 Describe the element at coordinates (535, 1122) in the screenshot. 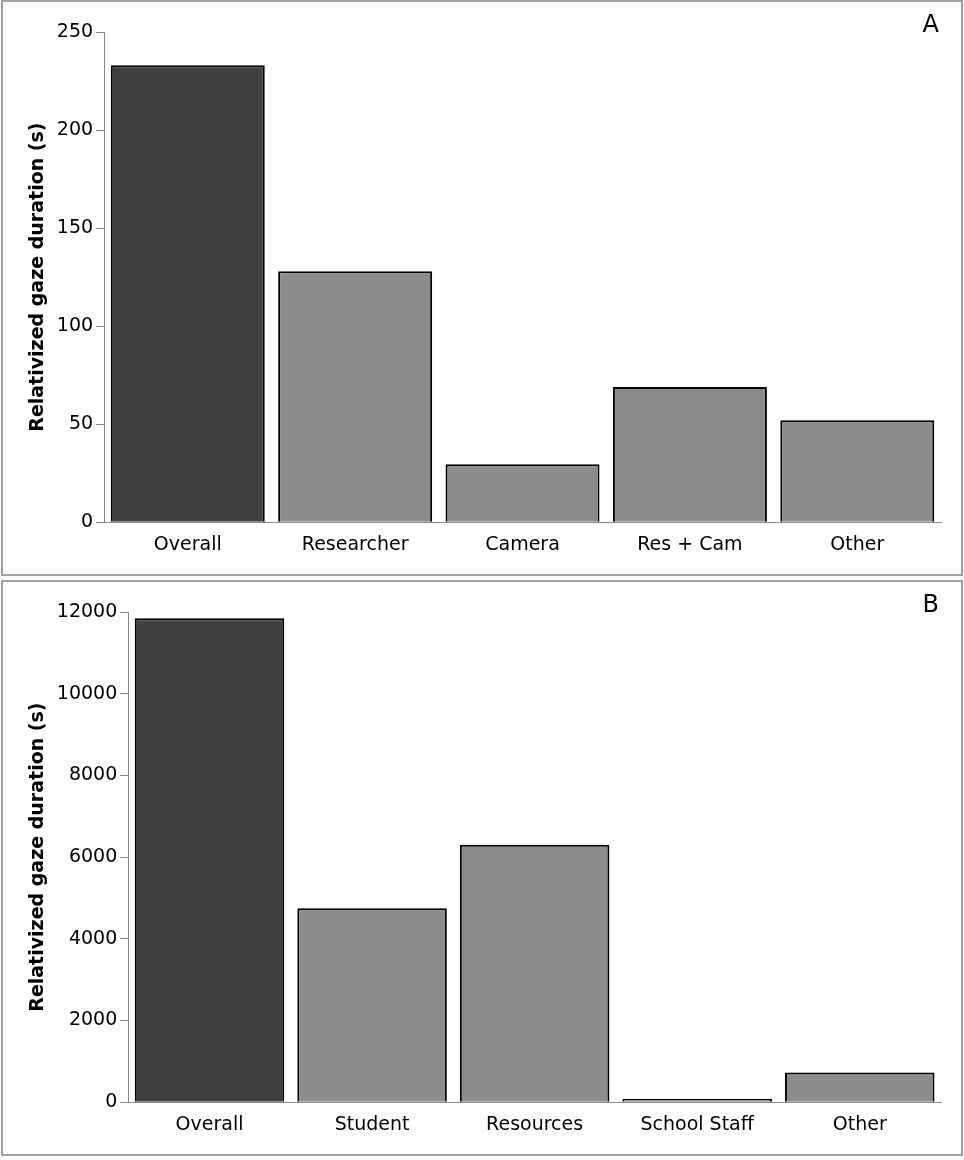

I see `x-tick-label: Resources` at that location.